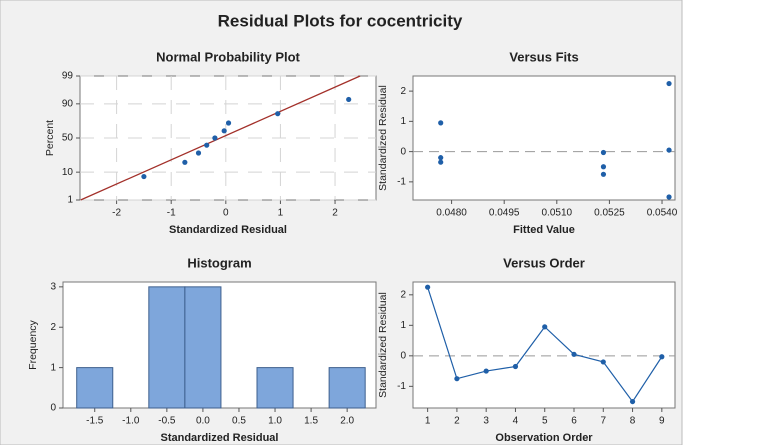 The image size is (778, 445). What do you see at coordinates (68, 138) in the screenshot?
I see `y-tick-label: 50` at bounding box center [68, 138].